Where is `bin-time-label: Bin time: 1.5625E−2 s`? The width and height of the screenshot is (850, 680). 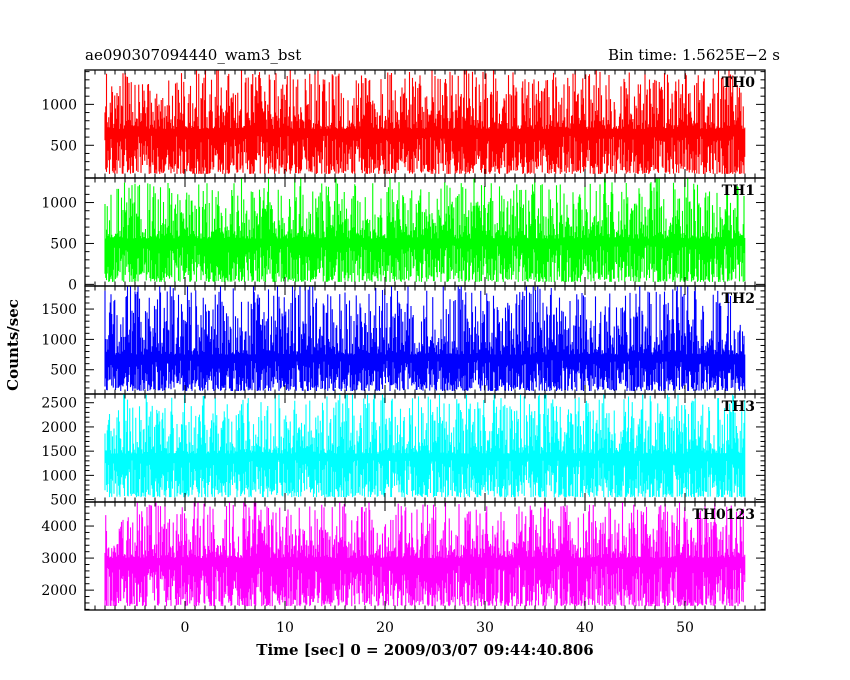 bin-time-label: Bin time: 1.5625E−2 s is located at coordinates (694, 55).